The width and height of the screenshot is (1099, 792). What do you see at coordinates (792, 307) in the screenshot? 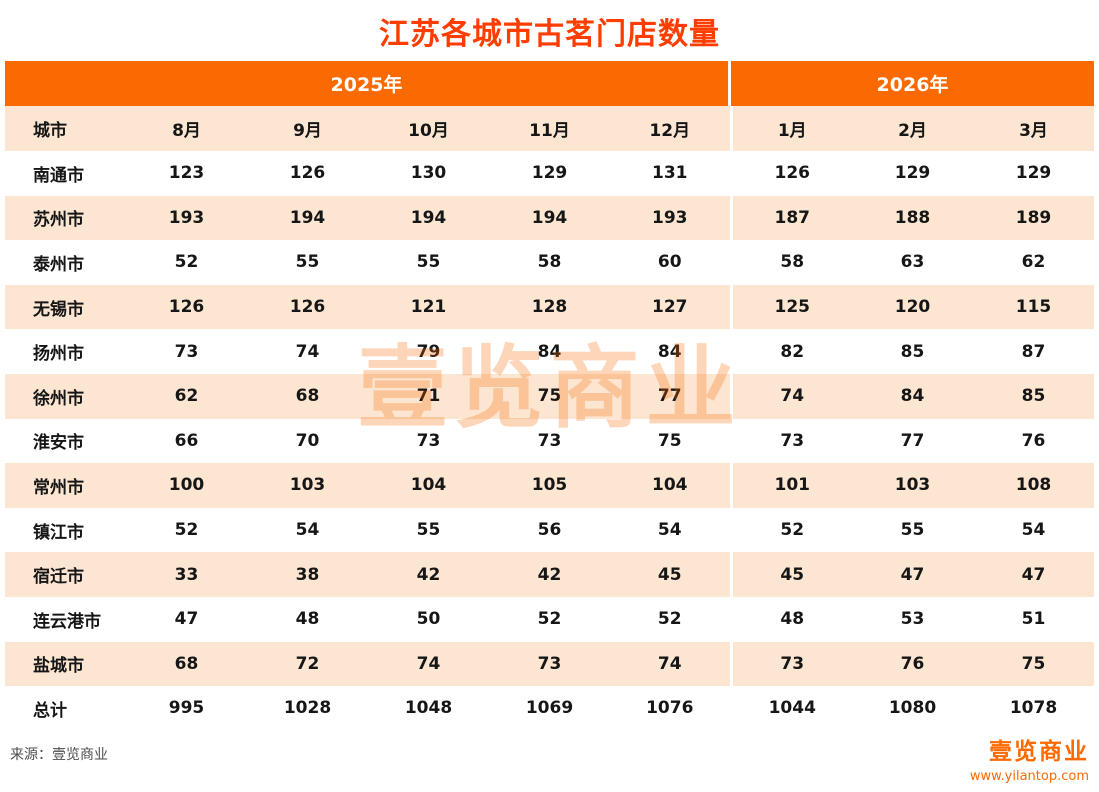
I see `value-cell: 125` at bounding box center [792, 307].